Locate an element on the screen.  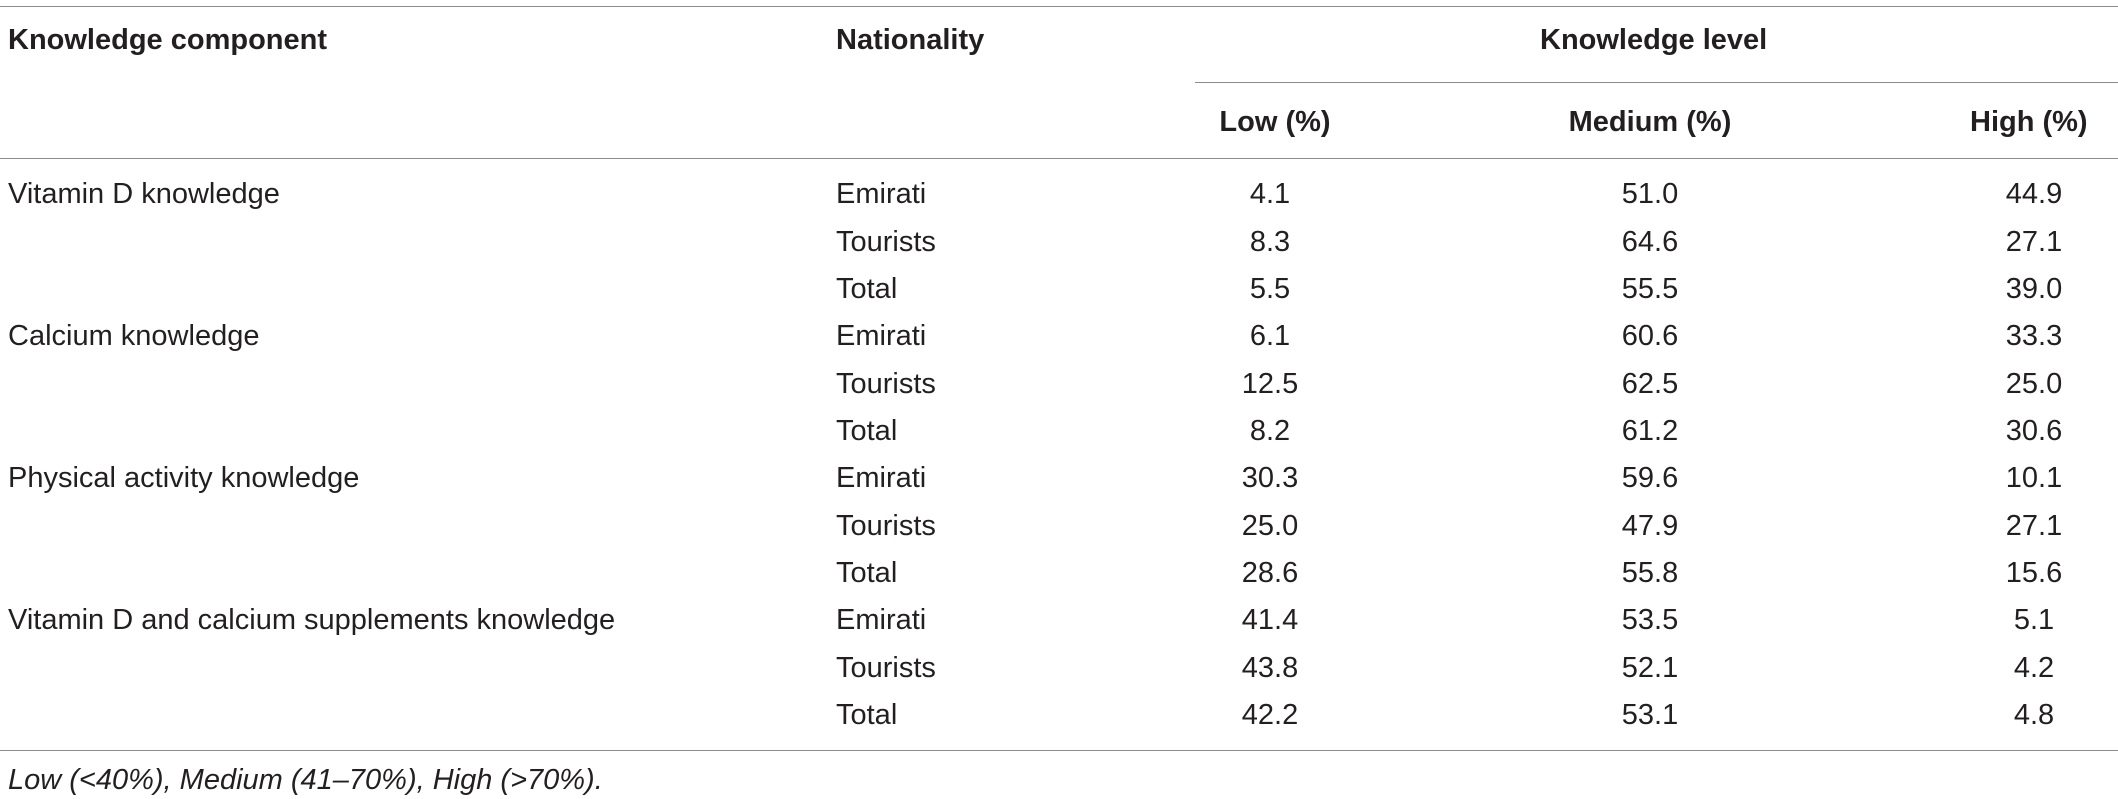
row-high: 30.6 is located at coordinates (2034, 431).